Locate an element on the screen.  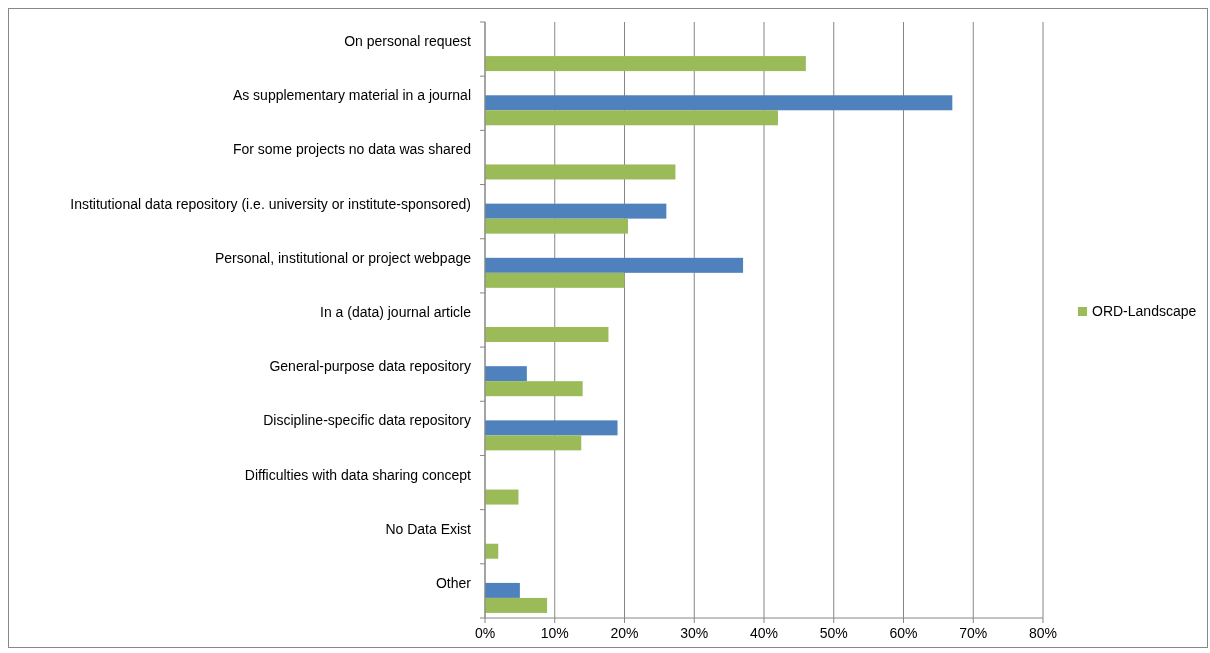
x-tick-label: 20% is located at coordinates (624, 633).